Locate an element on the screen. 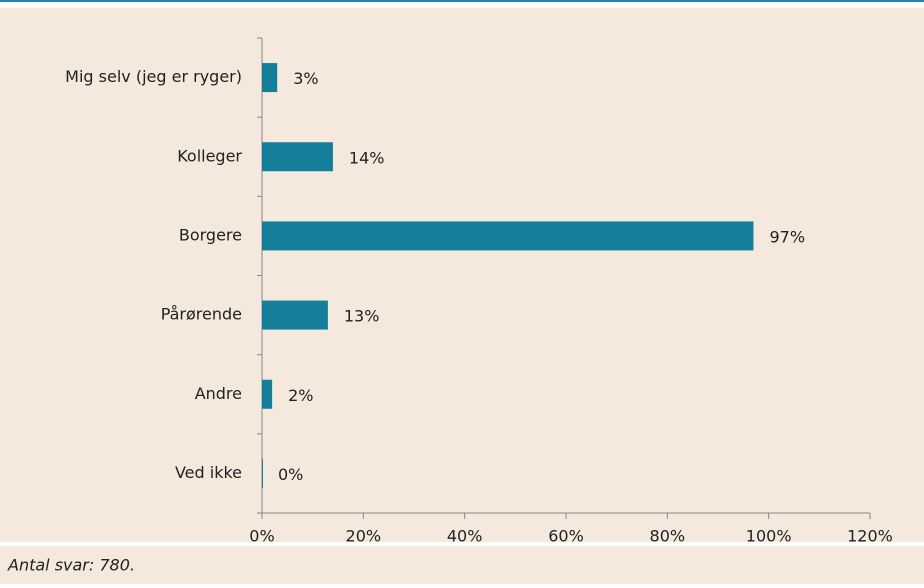  value-label: 13% is located at coordinates (362, 316).